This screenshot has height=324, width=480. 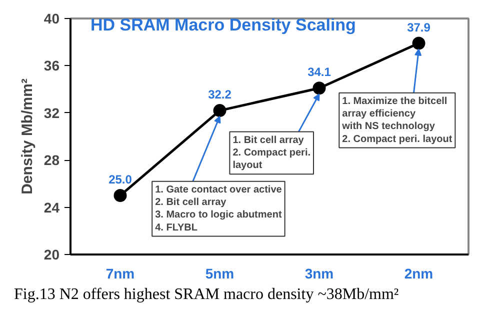 I want to click on x-tick-label: 3nm, so click(x=319, y=274).